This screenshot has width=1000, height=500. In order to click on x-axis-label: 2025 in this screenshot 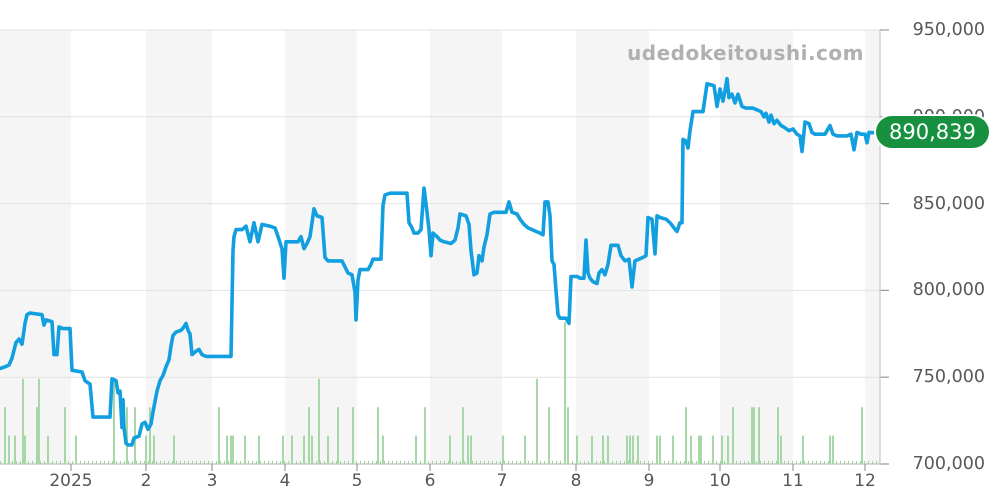, I will do `click(71, 481)`.